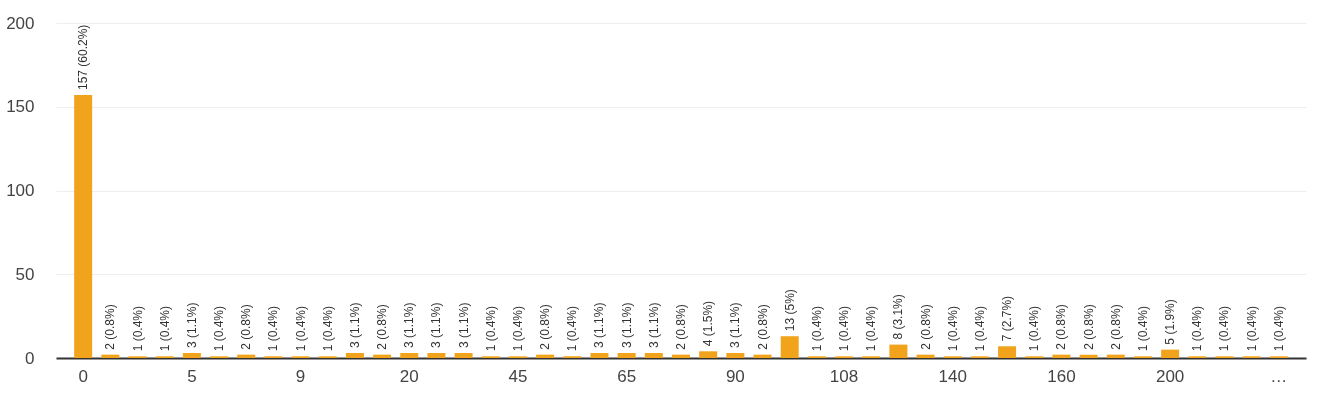  What do you see at coordinates (1170, 376) in the screenshot?
I see `x-tick-label: 200` at bounding box center [1170, 376].